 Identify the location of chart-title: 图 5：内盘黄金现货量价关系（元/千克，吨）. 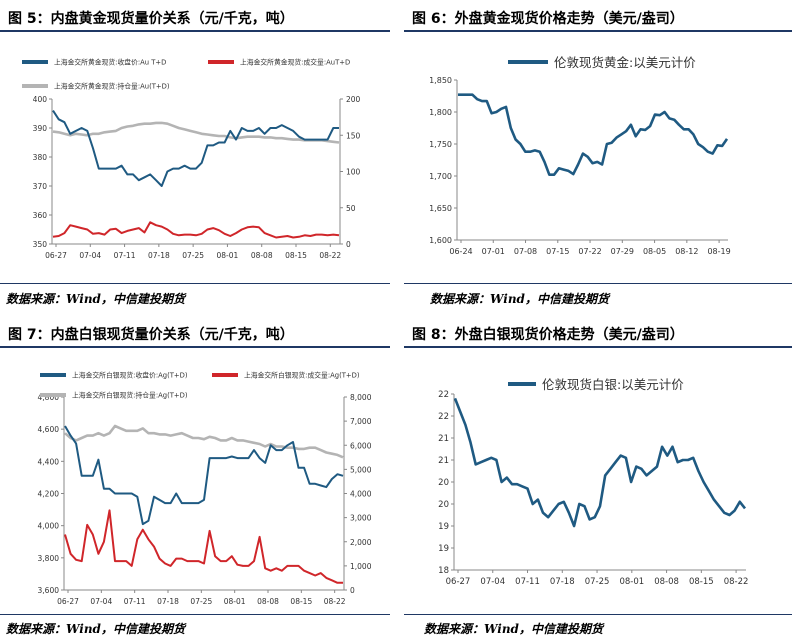
(151, 19).